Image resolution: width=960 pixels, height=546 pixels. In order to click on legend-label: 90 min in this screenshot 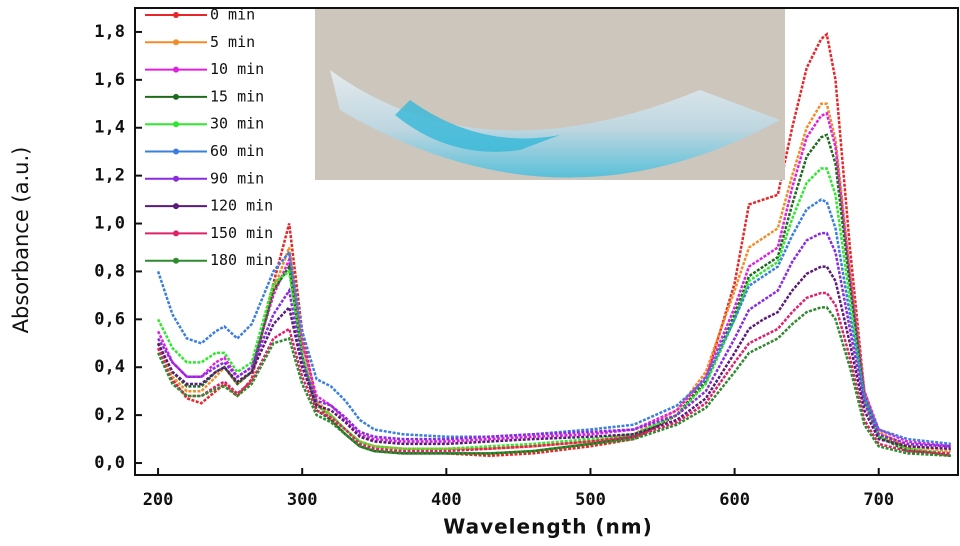, I will do `click(237, 178)`.